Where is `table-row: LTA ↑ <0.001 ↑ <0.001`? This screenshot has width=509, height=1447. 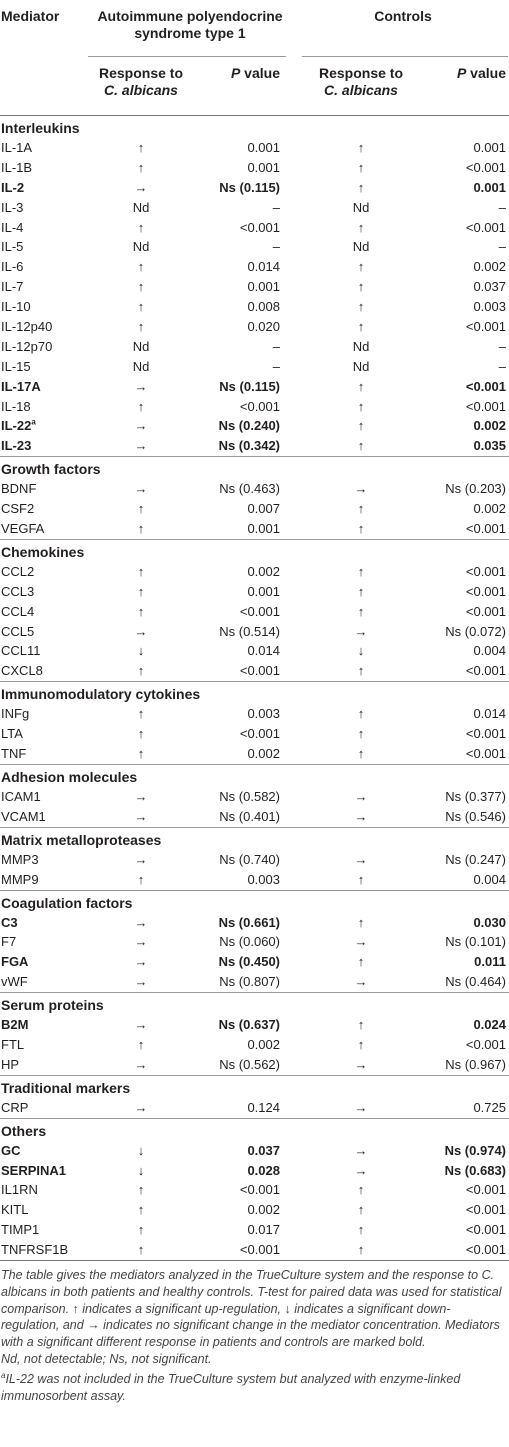
table-row: LTA ↑ <0.001 ↑ <0.001 is located at coordinates (254, 734).